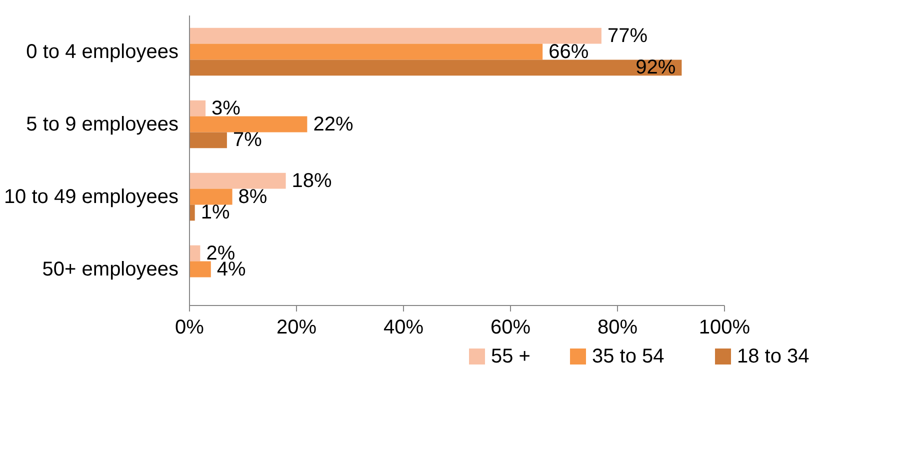 The image size is (920, 455). What do you see at coordinates (102, 124) in the screenshot?
I see `y-tick-label: 5 to 9 employees` at bounding box center [102, 124].